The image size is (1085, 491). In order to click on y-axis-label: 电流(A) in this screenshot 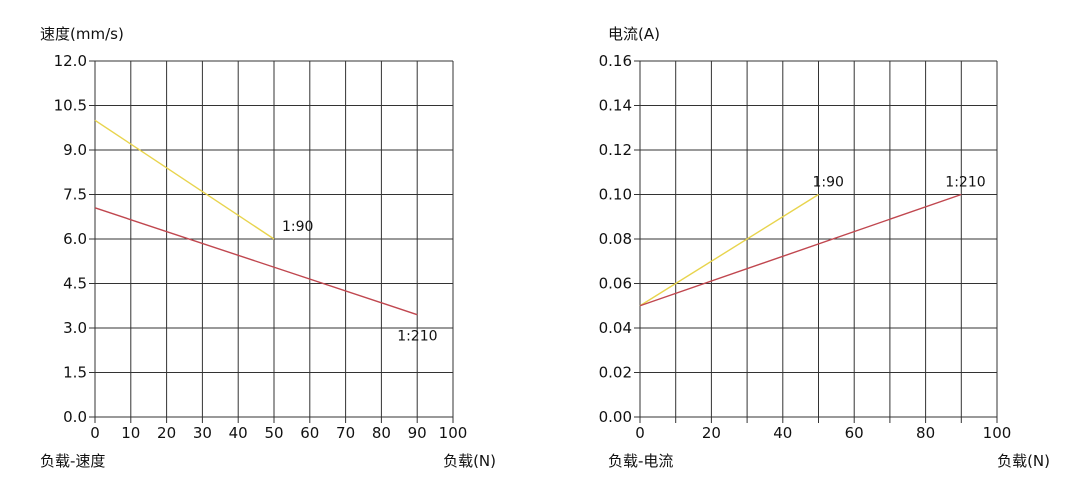, I will do `click(634, 34)`.